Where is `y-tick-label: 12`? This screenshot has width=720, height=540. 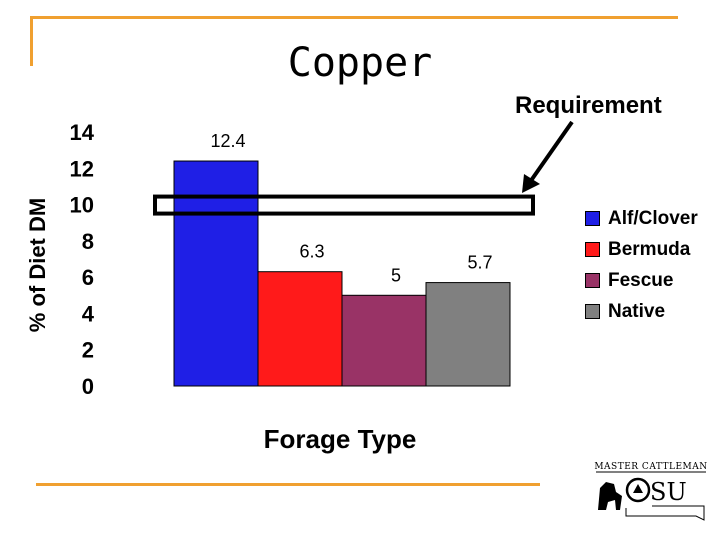 y-tick-label: 12 is located at coordinates (82, 168).